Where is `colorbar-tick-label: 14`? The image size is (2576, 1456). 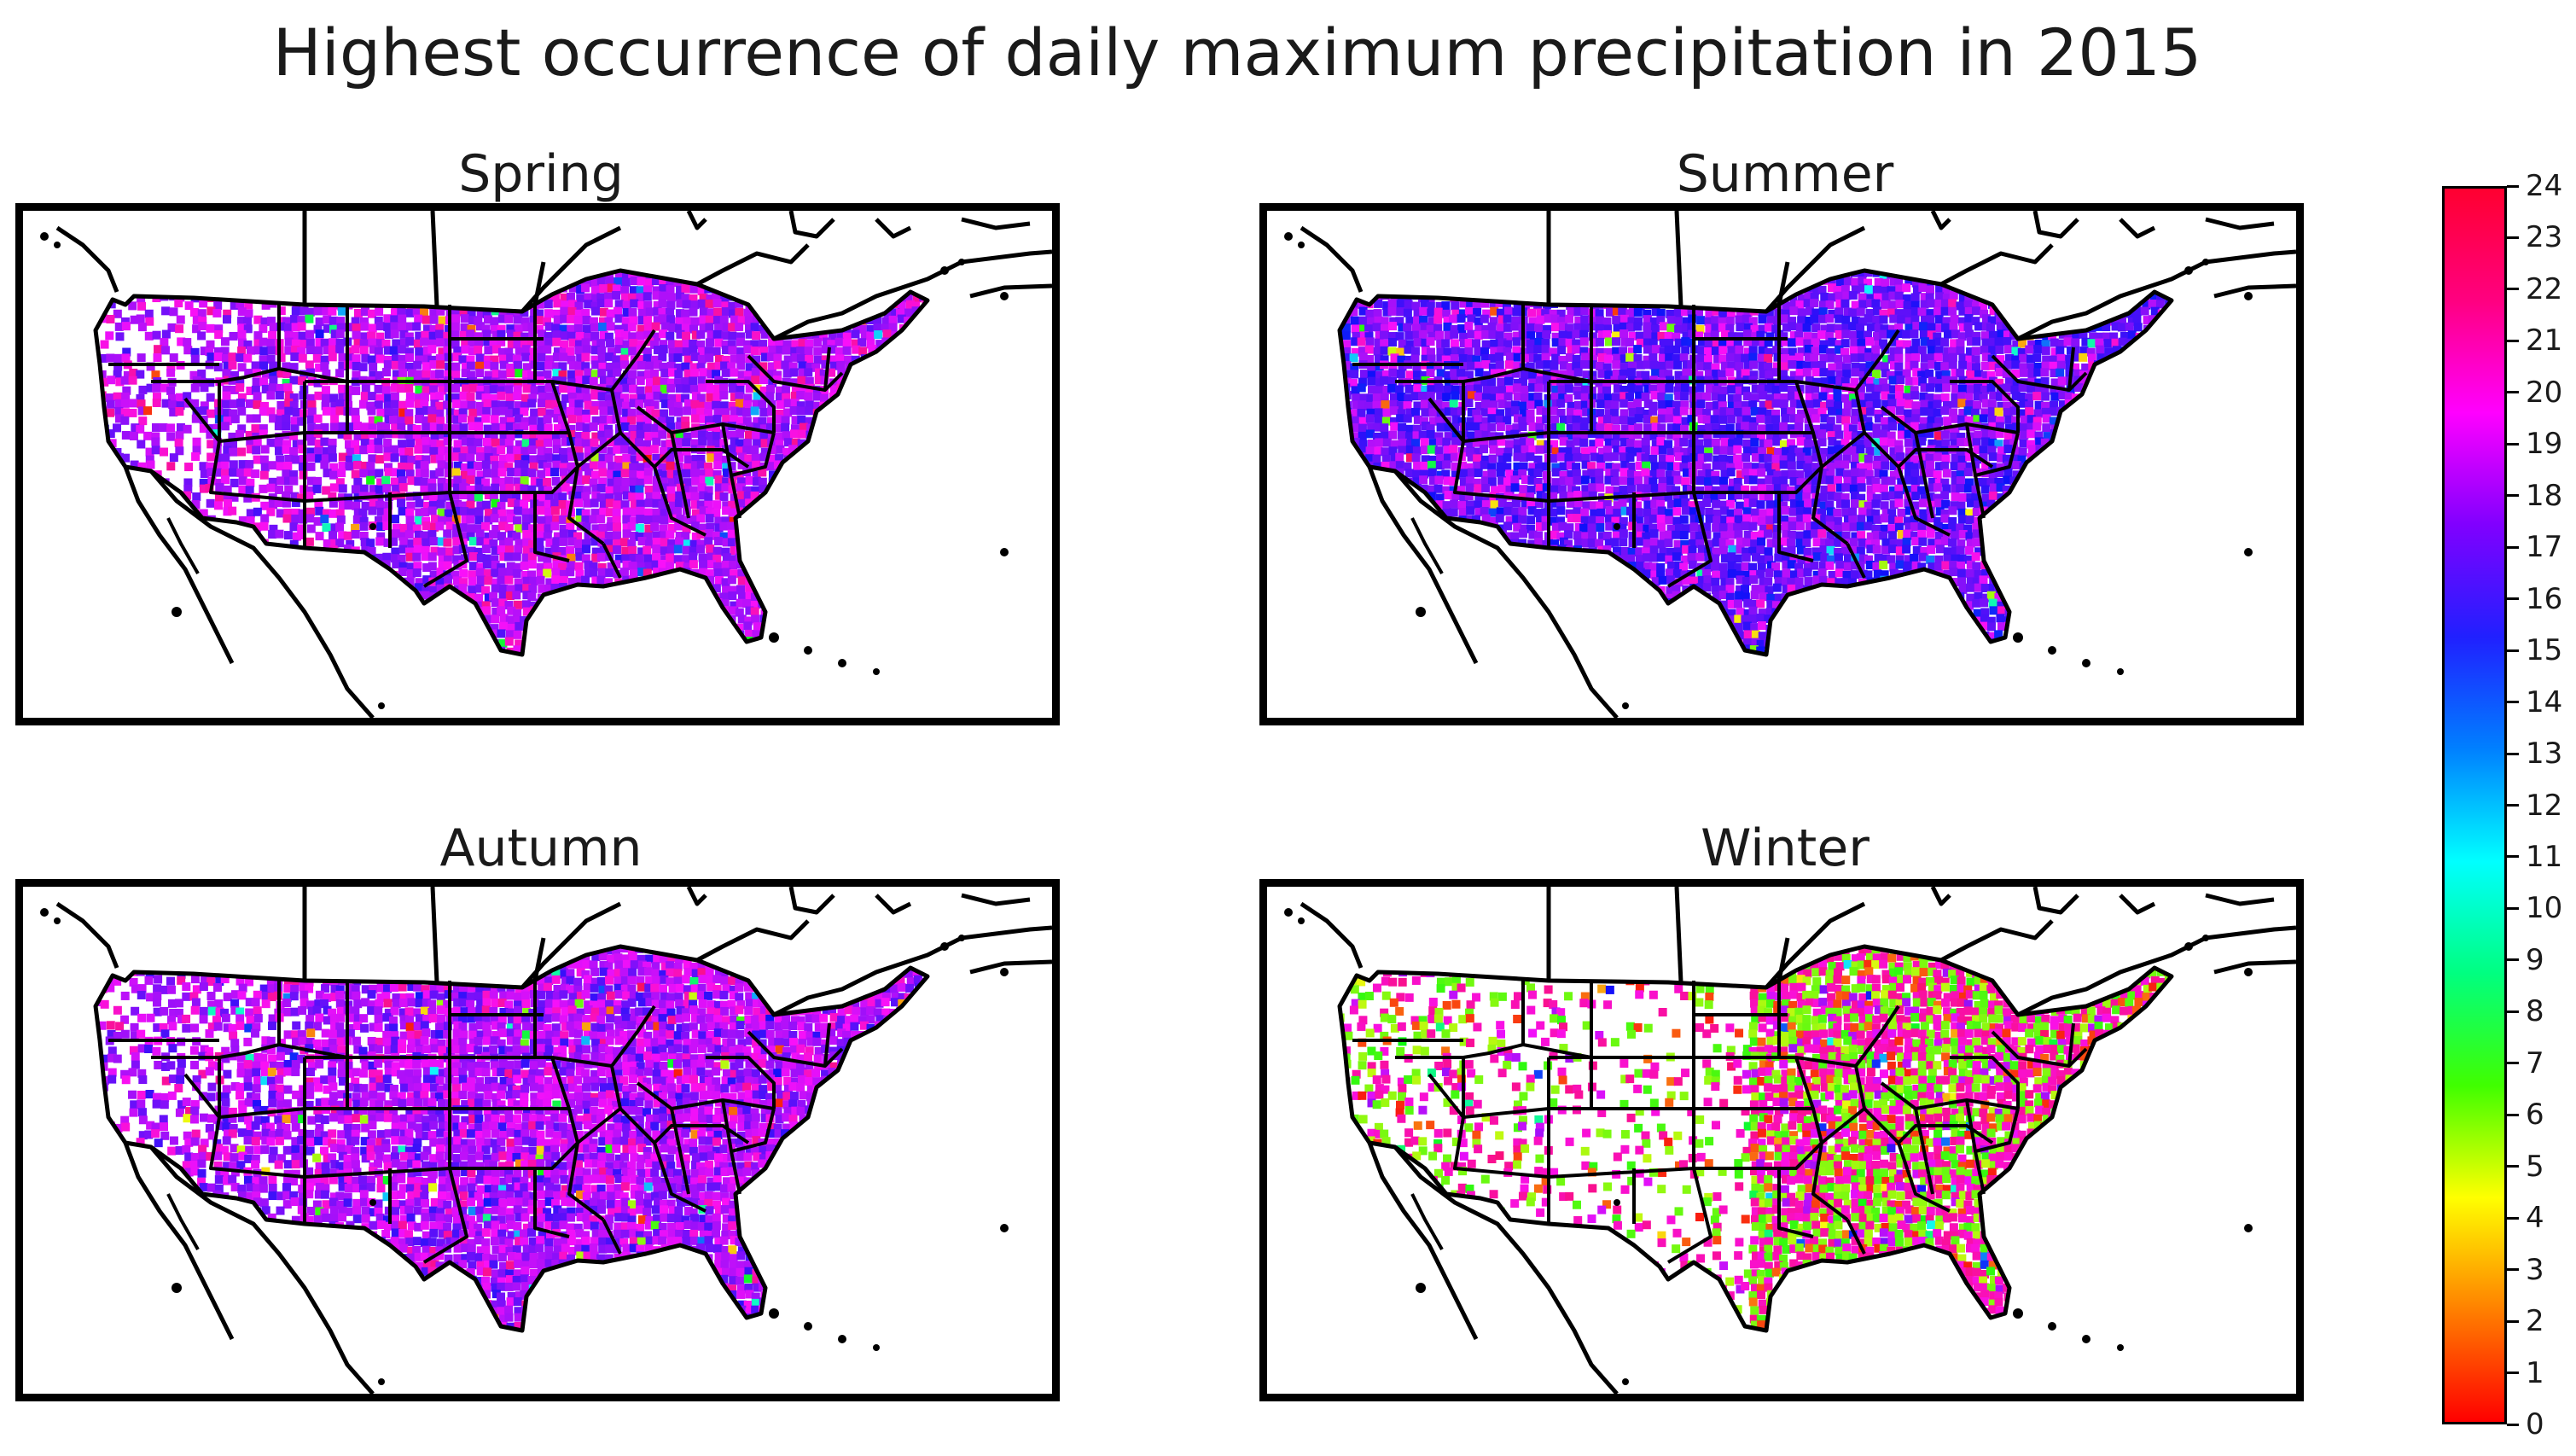 colorbar-tick-label: 14 is located at coordinates (2544, 702).